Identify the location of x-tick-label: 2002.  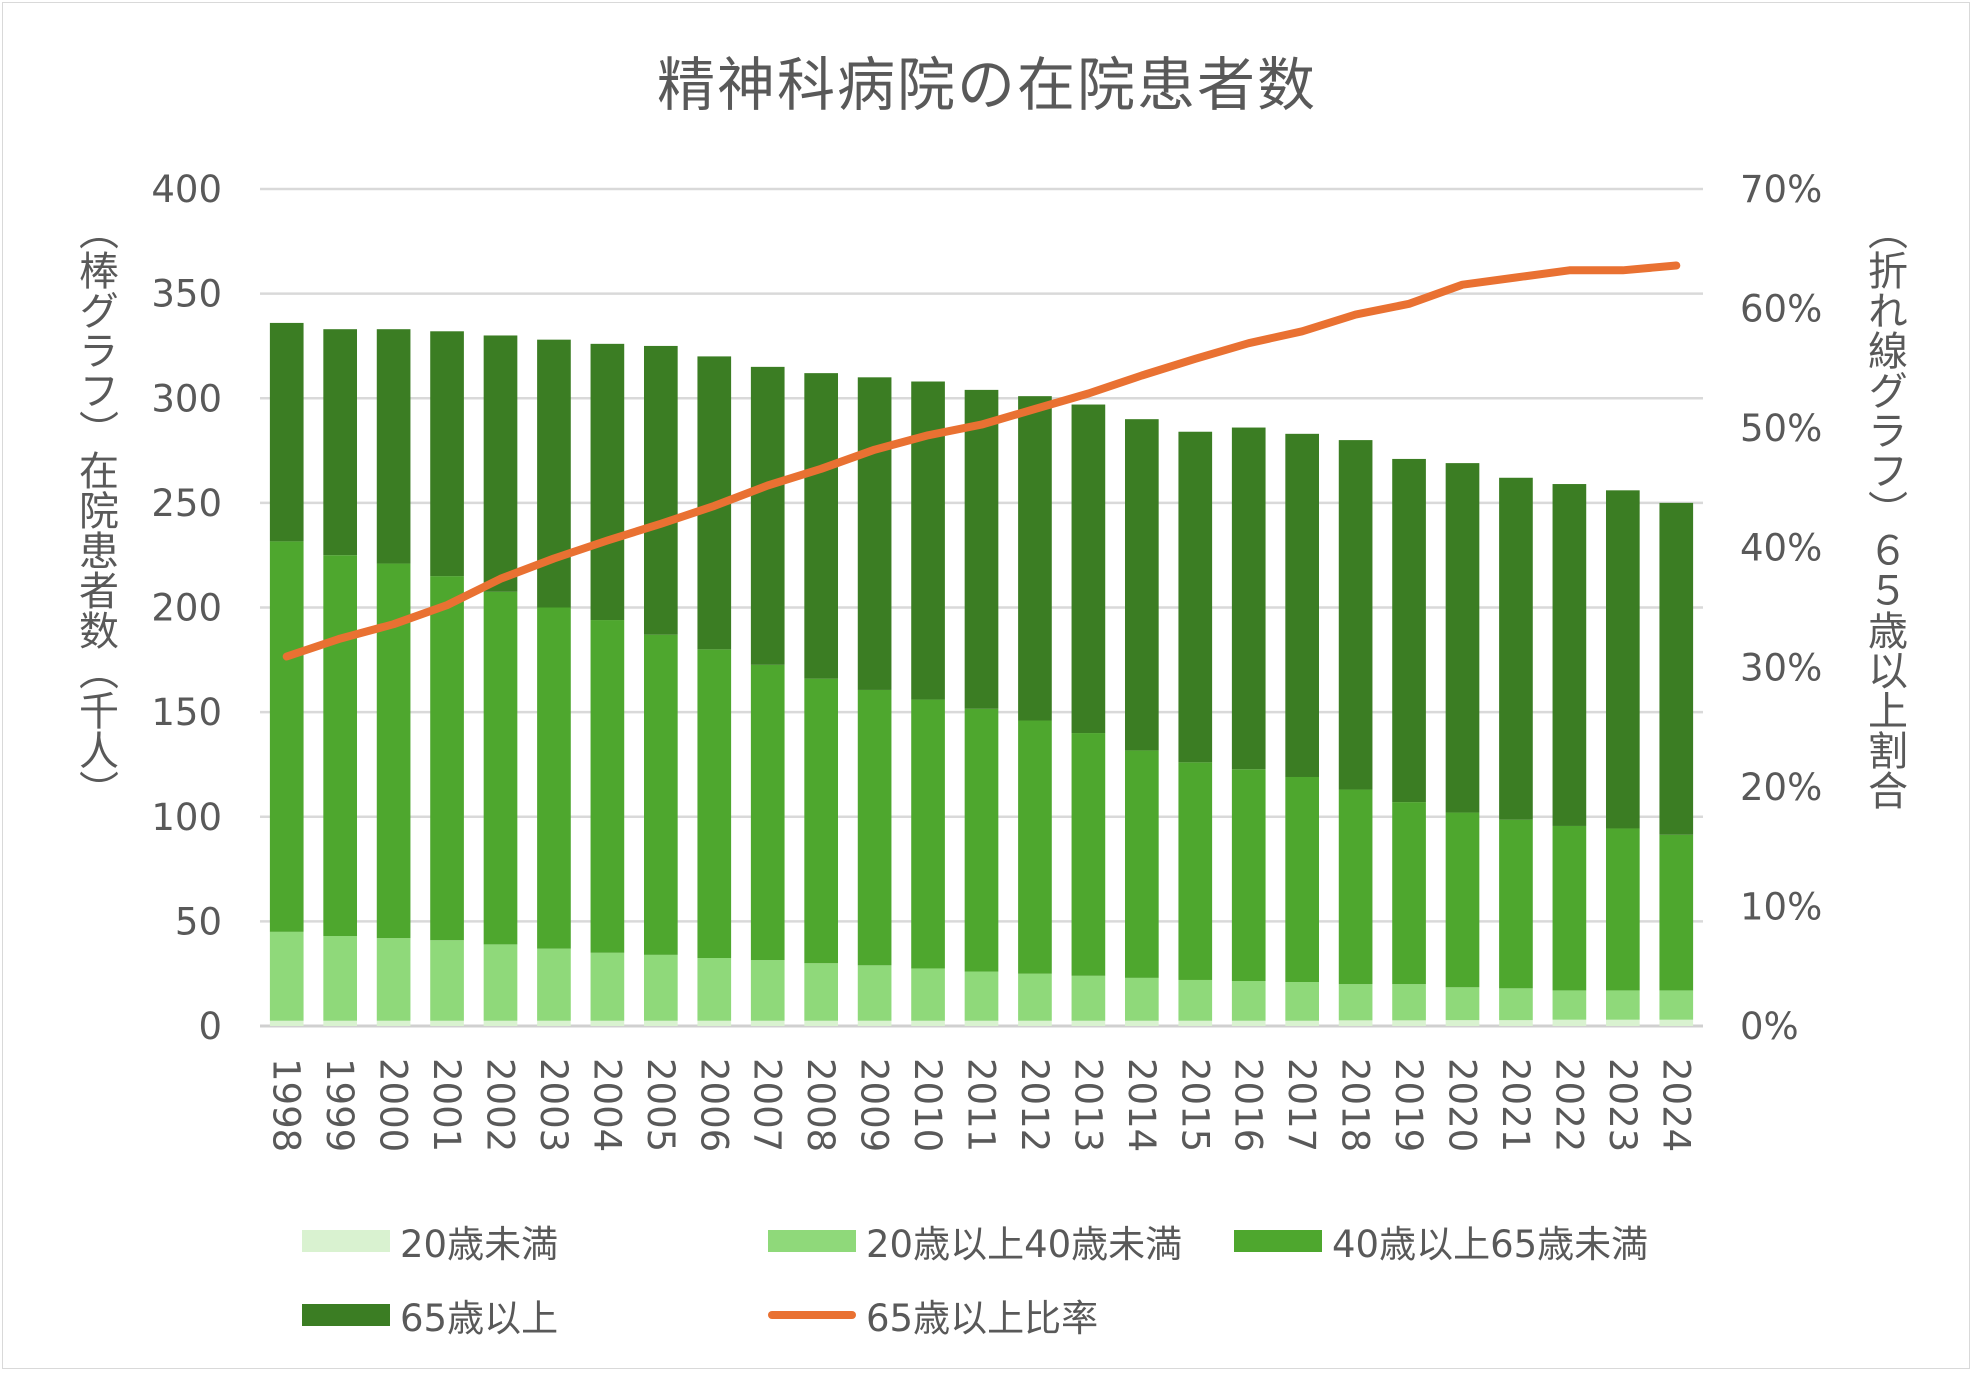
(500, 1105).